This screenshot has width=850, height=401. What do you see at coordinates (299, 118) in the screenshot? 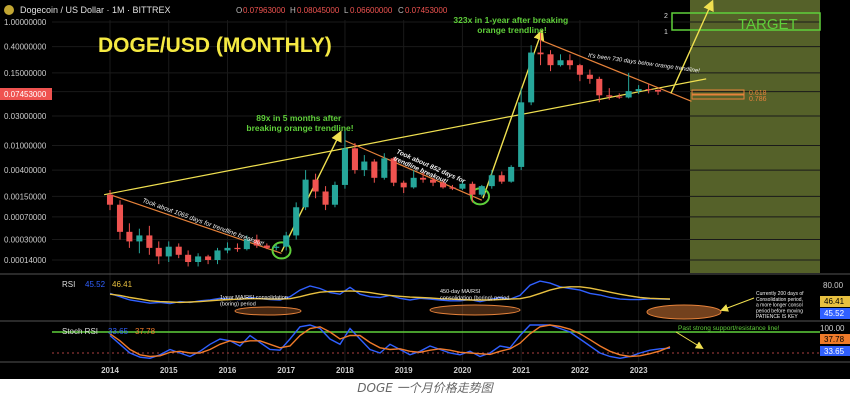
I see `annotation-89x-line: 89x in 5 months after` at bounding box center [299, 118].